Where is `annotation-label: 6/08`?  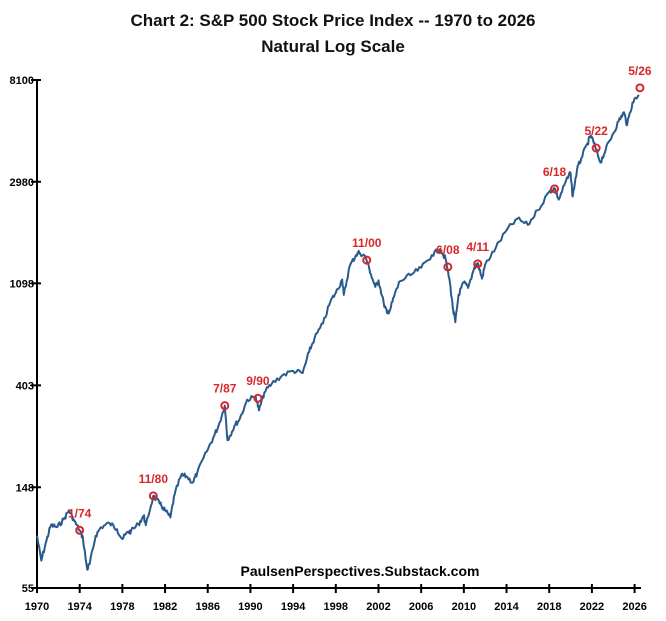
annotation-label: 6/08 is located at coordinates (448, 250).